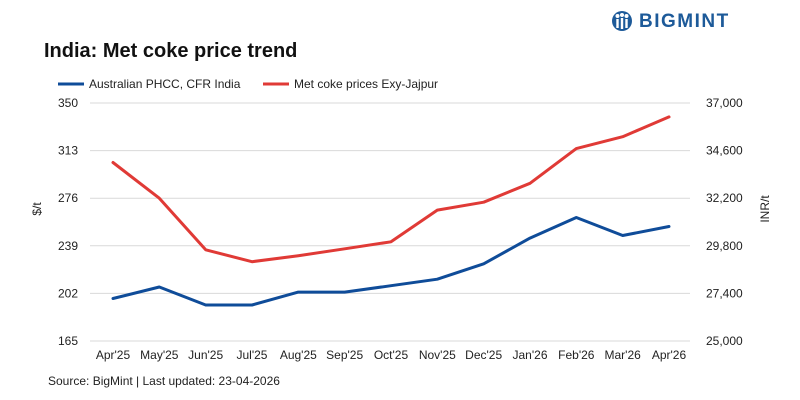 The image size is (800, 400). Describe the element at coordinates (366, 84) in the screenshot. I see `legend-label: Met coke prices Exy-Jajpur` at that location.